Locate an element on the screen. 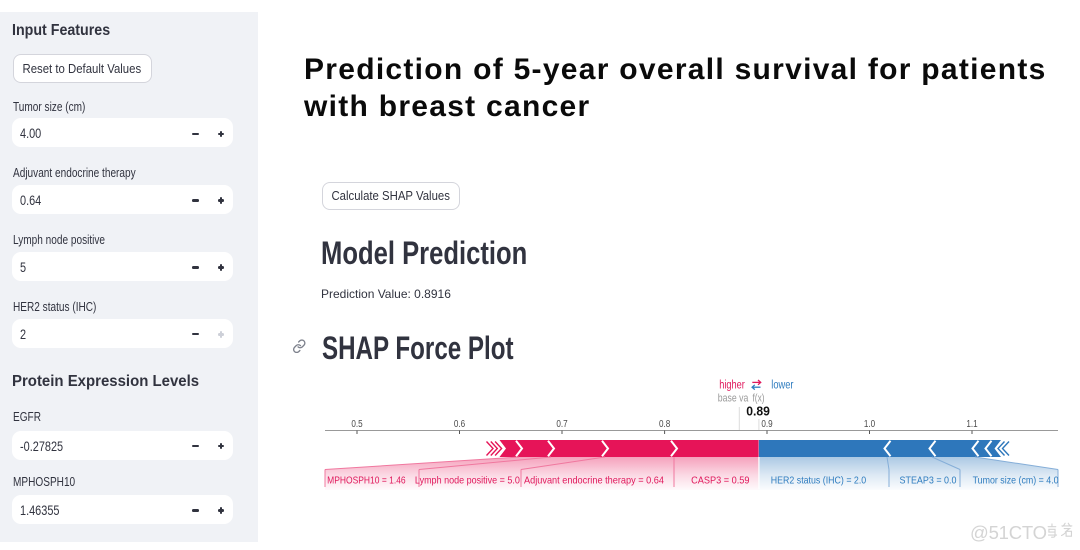  svg-text: 1.1 is located at coordinates (972, 424).